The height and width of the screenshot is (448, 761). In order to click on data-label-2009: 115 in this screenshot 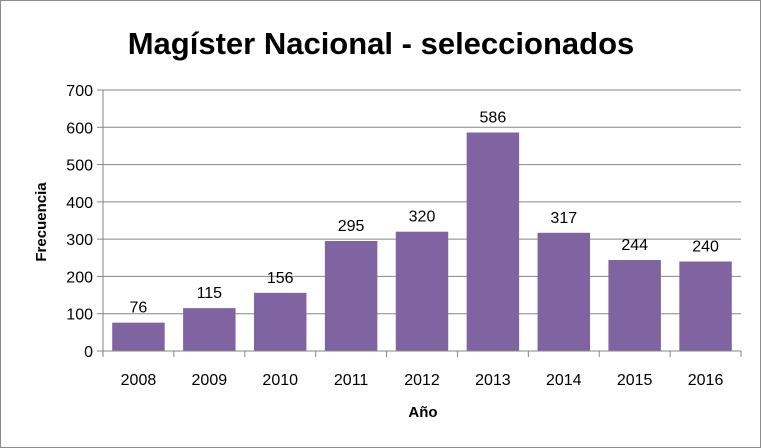, I will do `click(210, 293)`.